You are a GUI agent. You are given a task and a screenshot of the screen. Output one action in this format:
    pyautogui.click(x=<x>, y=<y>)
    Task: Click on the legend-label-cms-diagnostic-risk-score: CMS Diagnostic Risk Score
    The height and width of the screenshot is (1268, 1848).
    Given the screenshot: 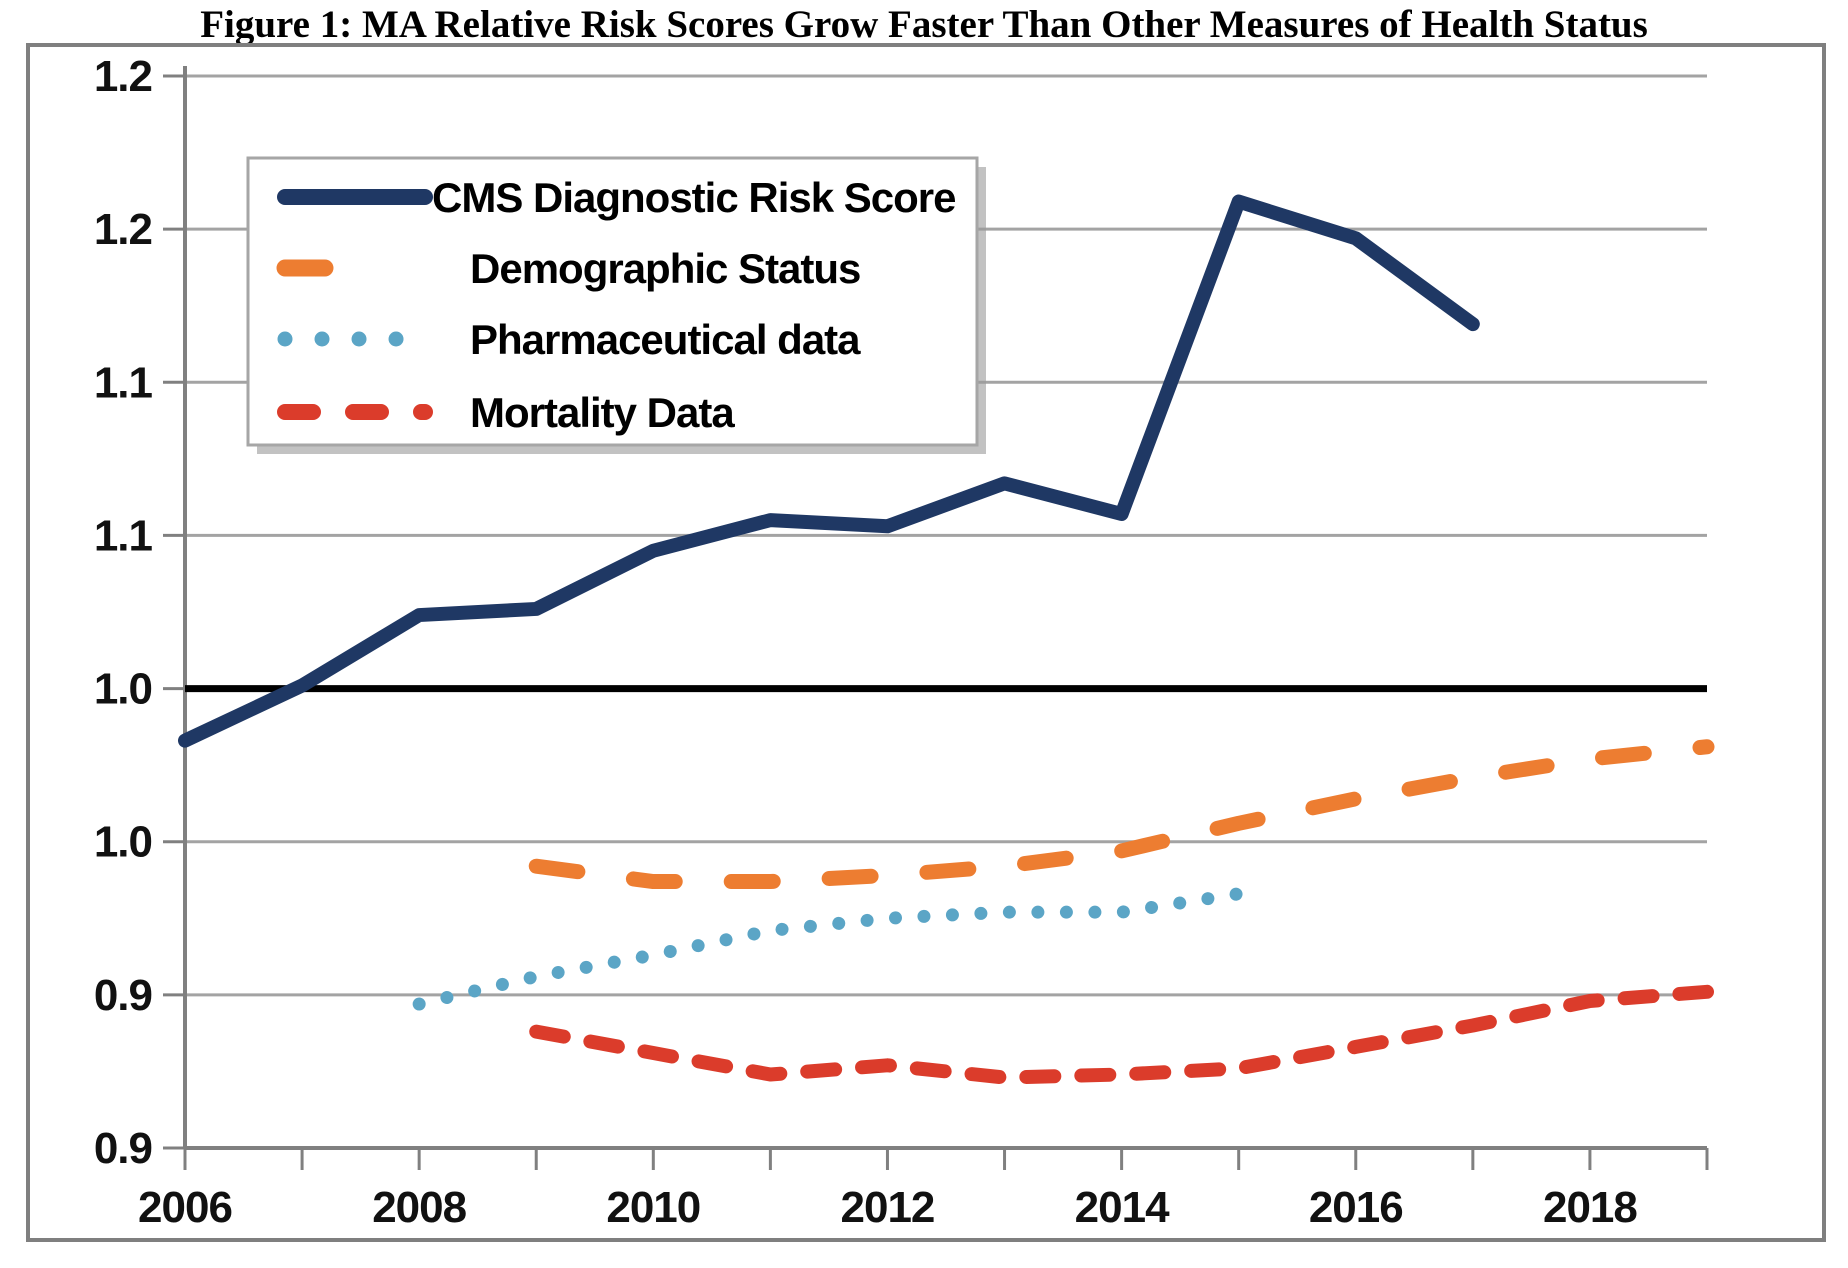 What is the action you would take?
    pyautogui.click(x=693, y=197)
    